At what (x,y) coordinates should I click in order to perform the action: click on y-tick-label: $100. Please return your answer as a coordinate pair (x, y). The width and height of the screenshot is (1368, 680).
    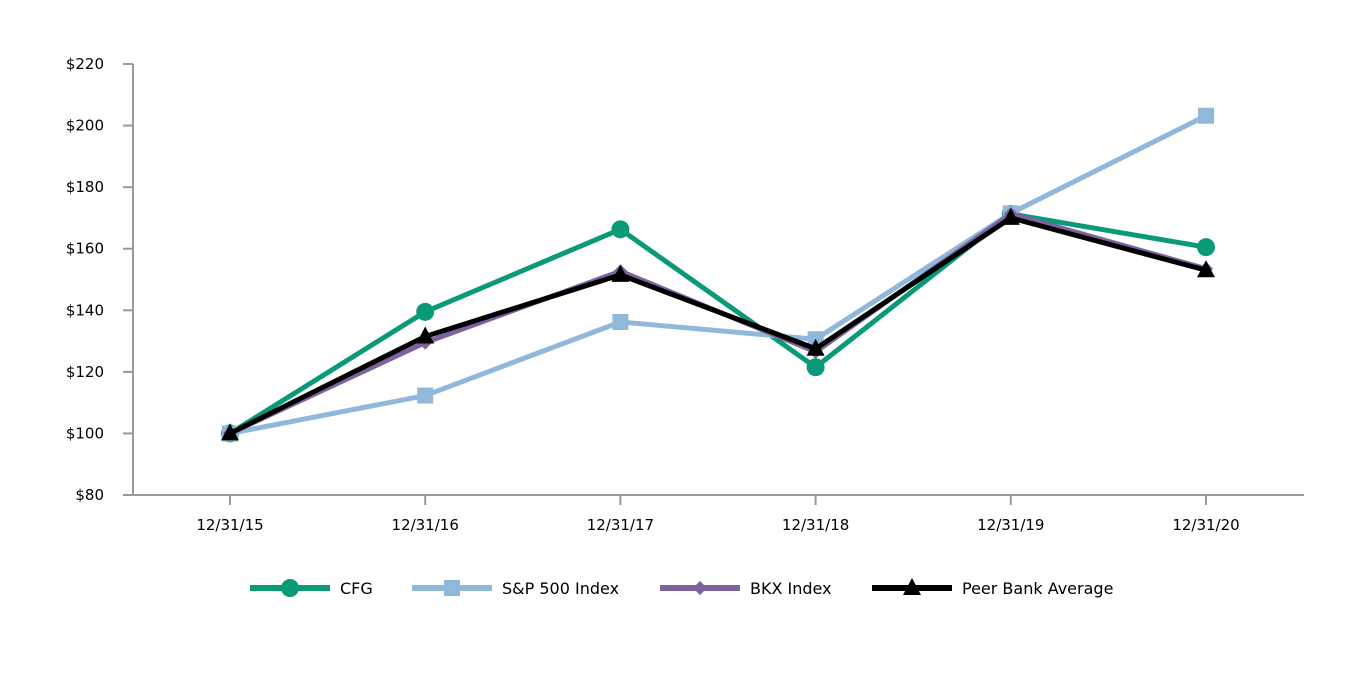
    Looking at the image, I should click on (85, 433).